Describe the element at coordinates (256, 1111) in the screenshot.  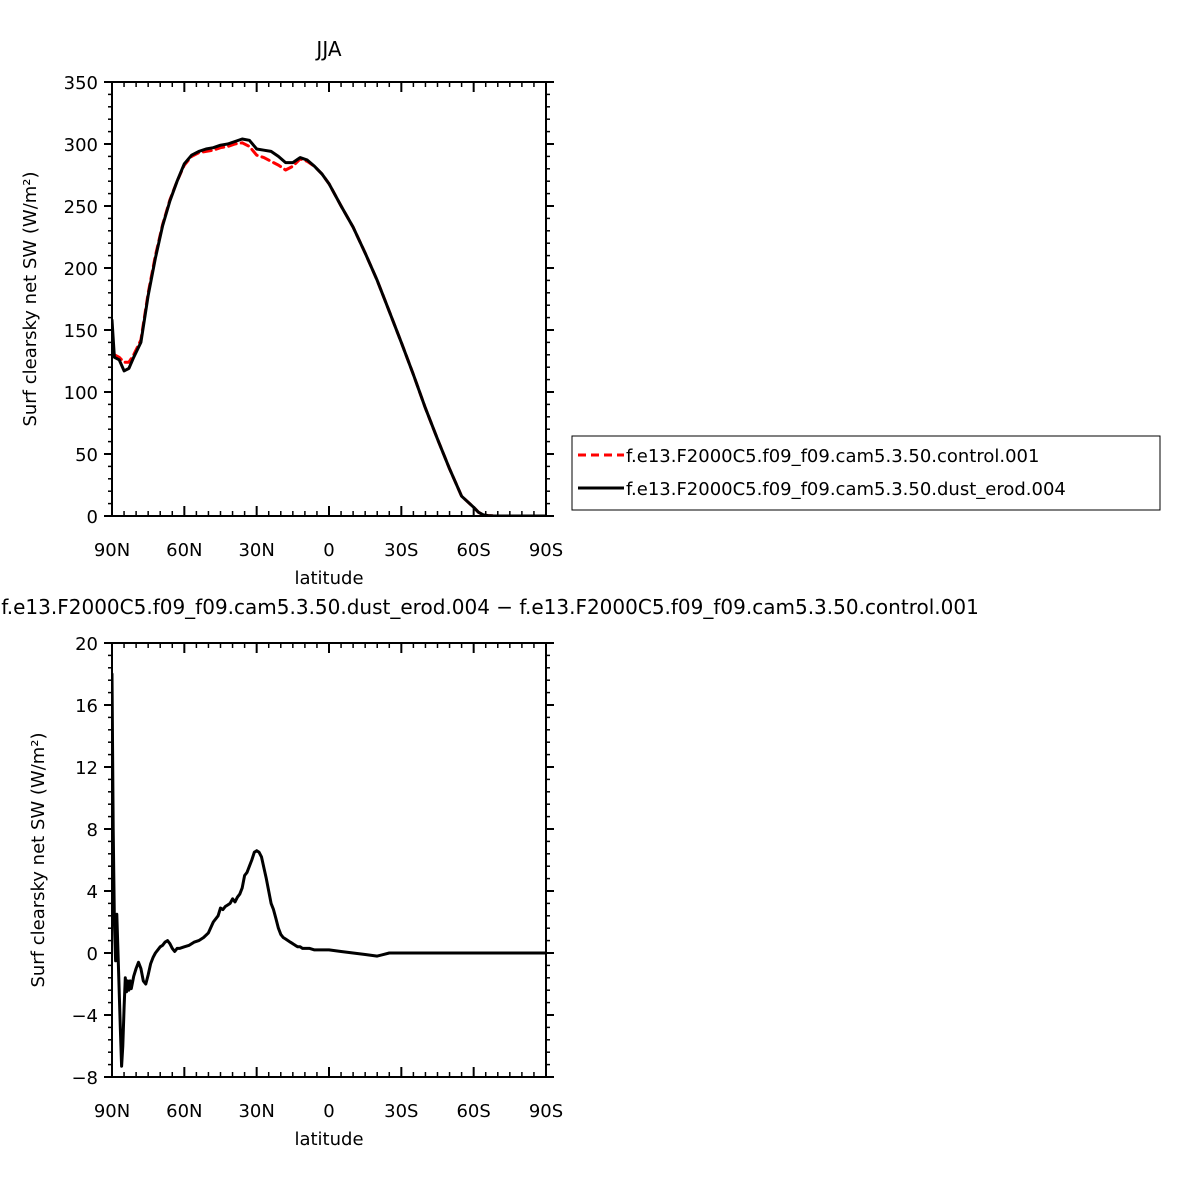
I see `bottom-xtick-label: 30N` at that location.